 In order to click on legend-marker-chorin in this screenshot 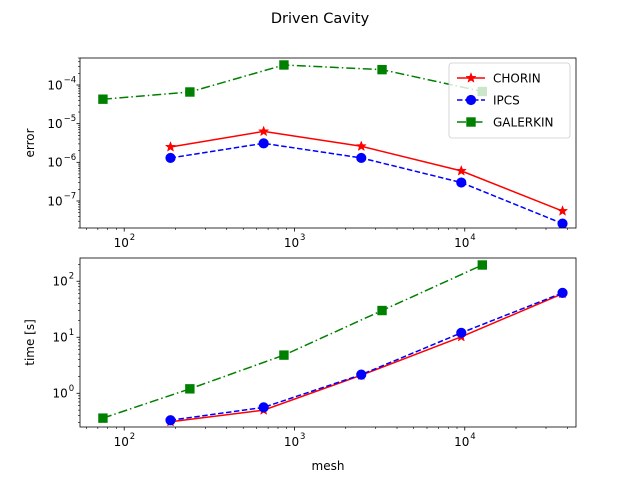, I will do `click(471, 77)`.